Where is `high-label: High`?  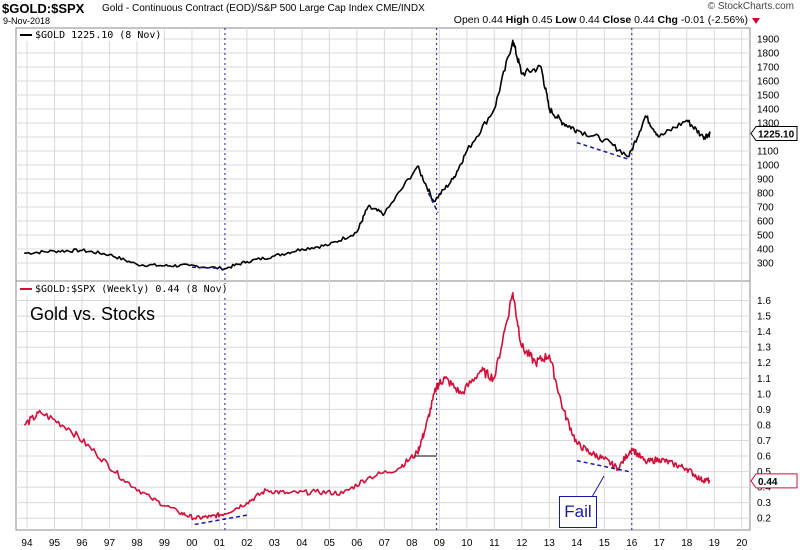
high-label: High is located at coordinates (517, 20).